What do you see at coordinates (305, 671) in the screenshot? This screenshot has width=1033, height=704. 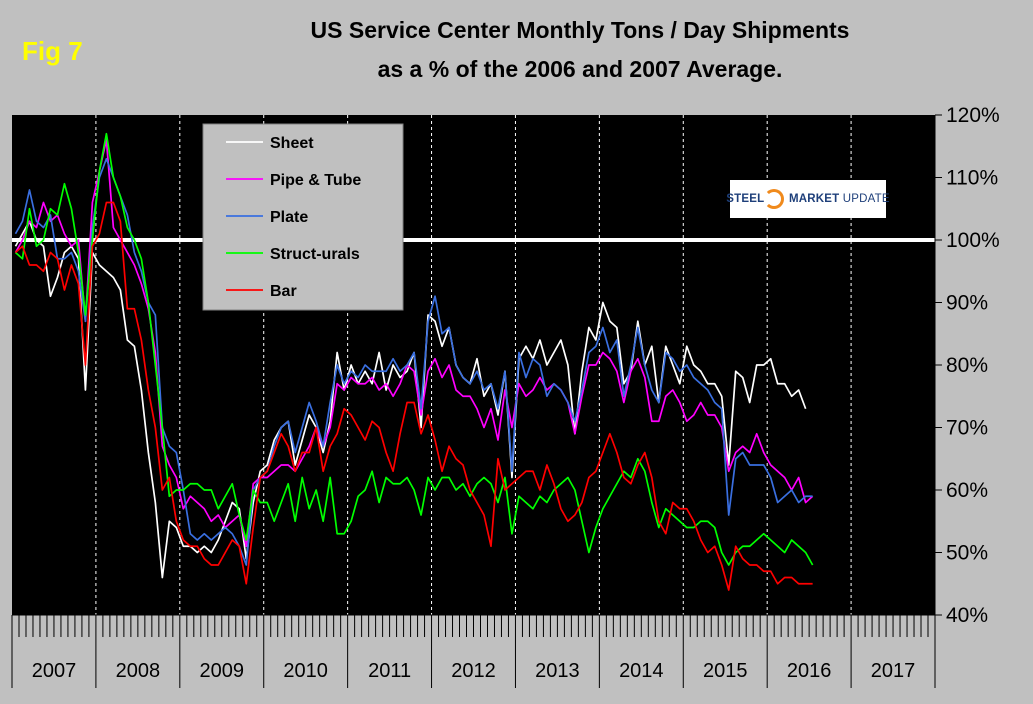 I see `year-label: 2010` at bounding box center [305, 671].